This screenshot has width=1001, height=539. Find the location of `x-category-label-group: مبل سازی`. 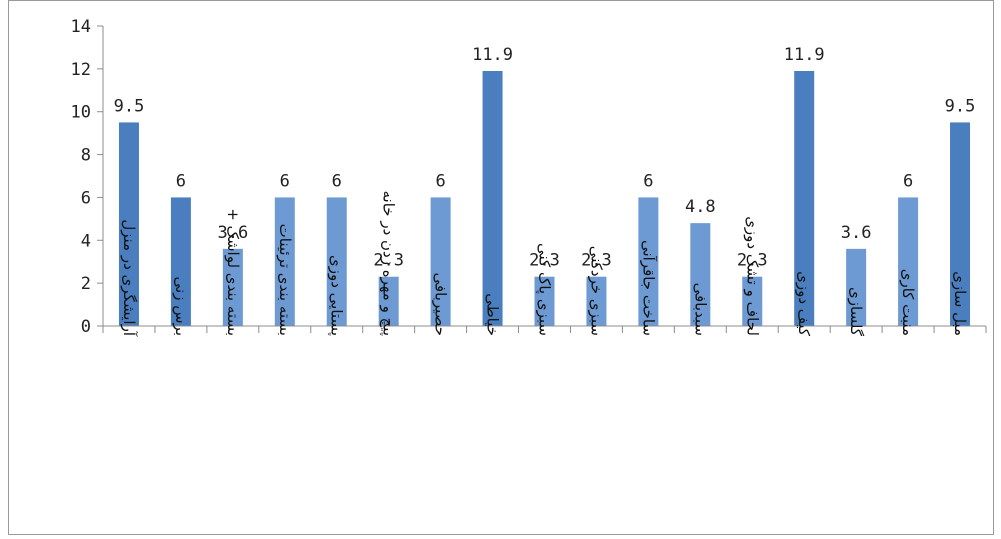

x-category-label-group: مبل سازی is located at coordinates (960, 303).